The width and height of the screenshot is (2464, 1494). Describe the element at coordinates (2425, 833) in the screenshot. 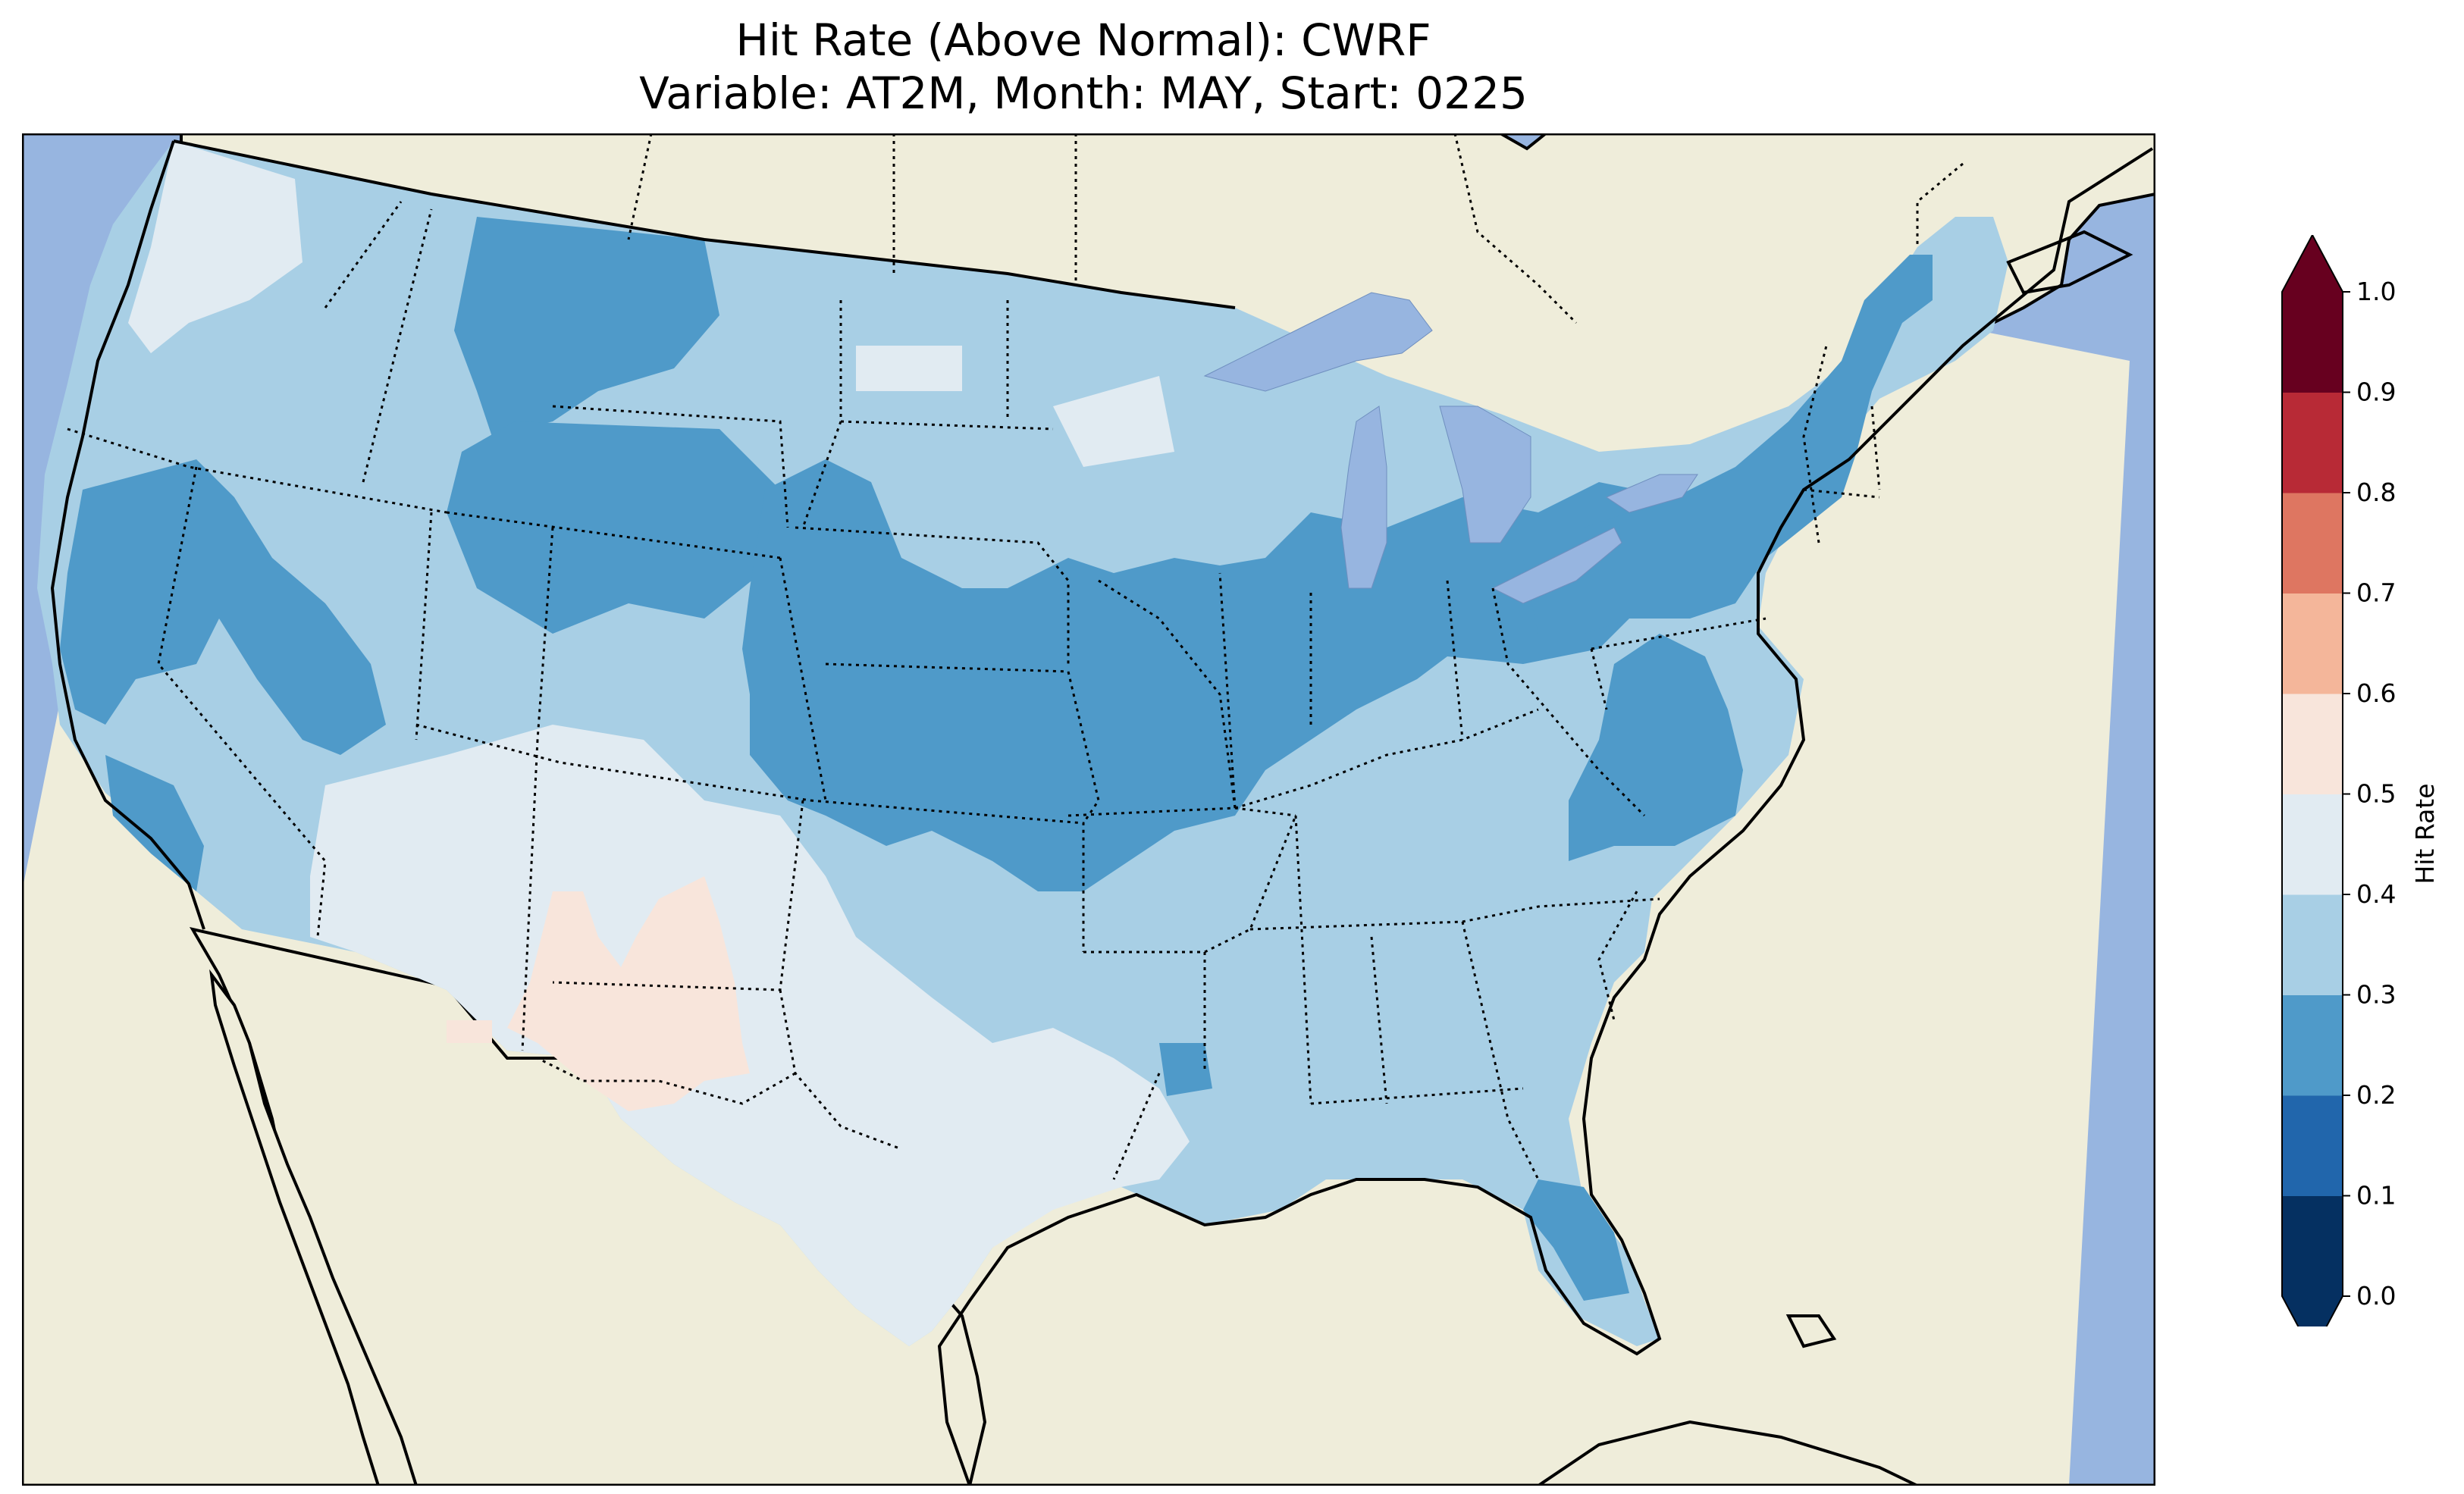

I see `colorbar-label: Hit Rate` at that location.